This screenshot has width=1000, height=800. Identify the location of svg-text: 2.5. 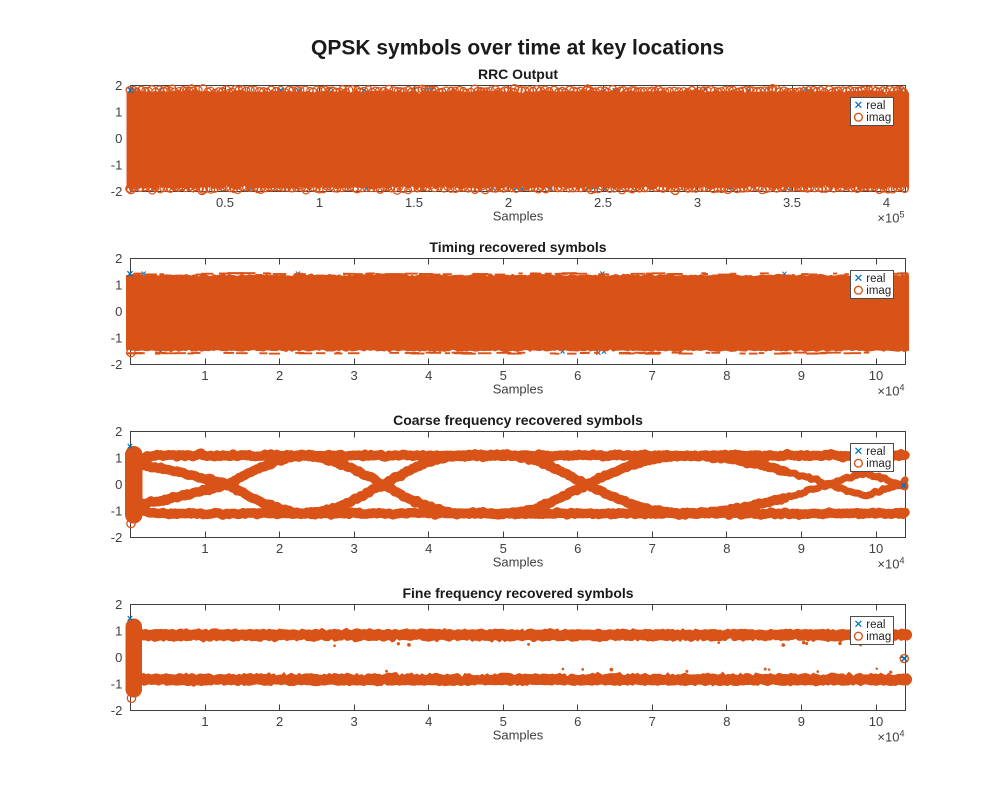
(603, 202).